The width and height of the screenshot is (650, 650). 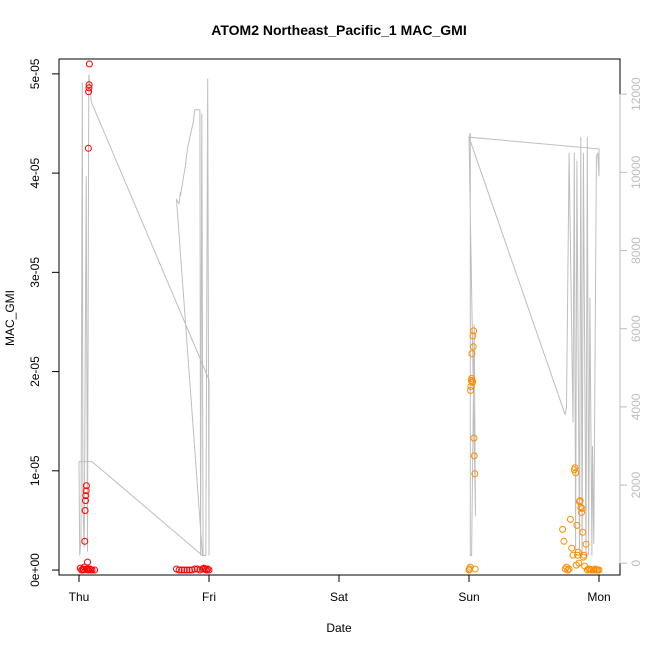 I want to click on chart-title: ATOM2 Northeast_Pacific_1 MAC_GMI, so click(x=338, y=30).